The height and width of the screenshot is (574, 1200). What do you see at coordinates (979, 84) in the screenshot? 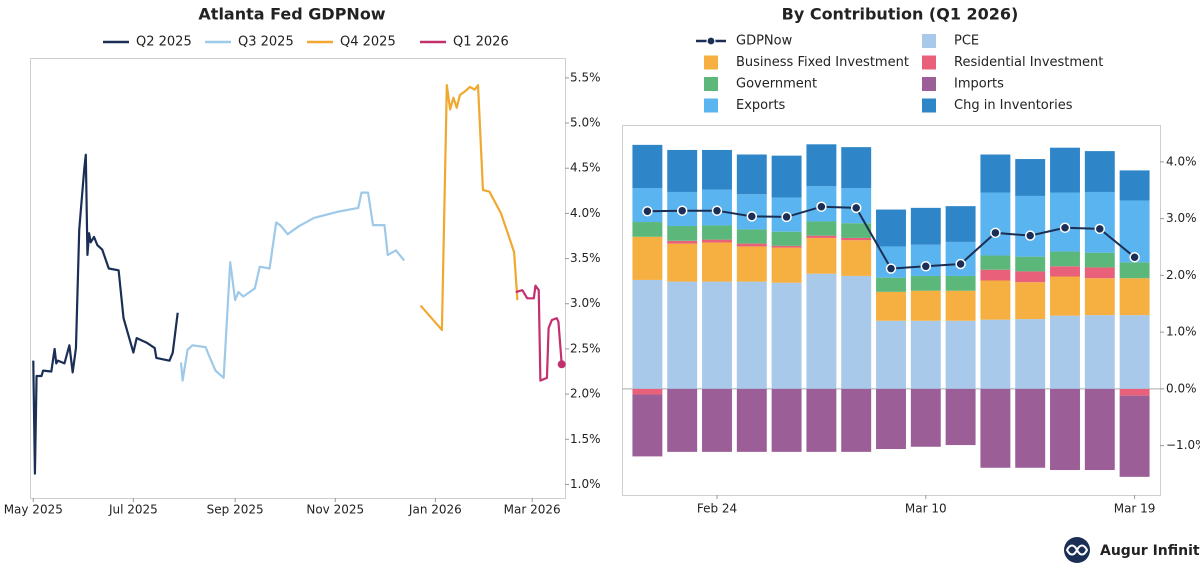
I see `legend-label: Imports` at bounding box center [979, 84].